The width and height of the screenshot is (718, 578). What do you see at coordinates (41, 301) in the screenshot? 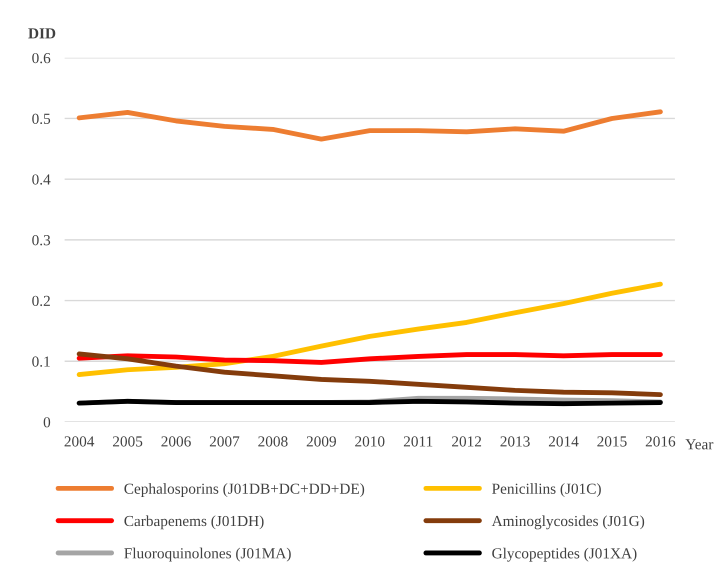
I see `y-tick-label: 0.2` at bounding box center [41, 301].